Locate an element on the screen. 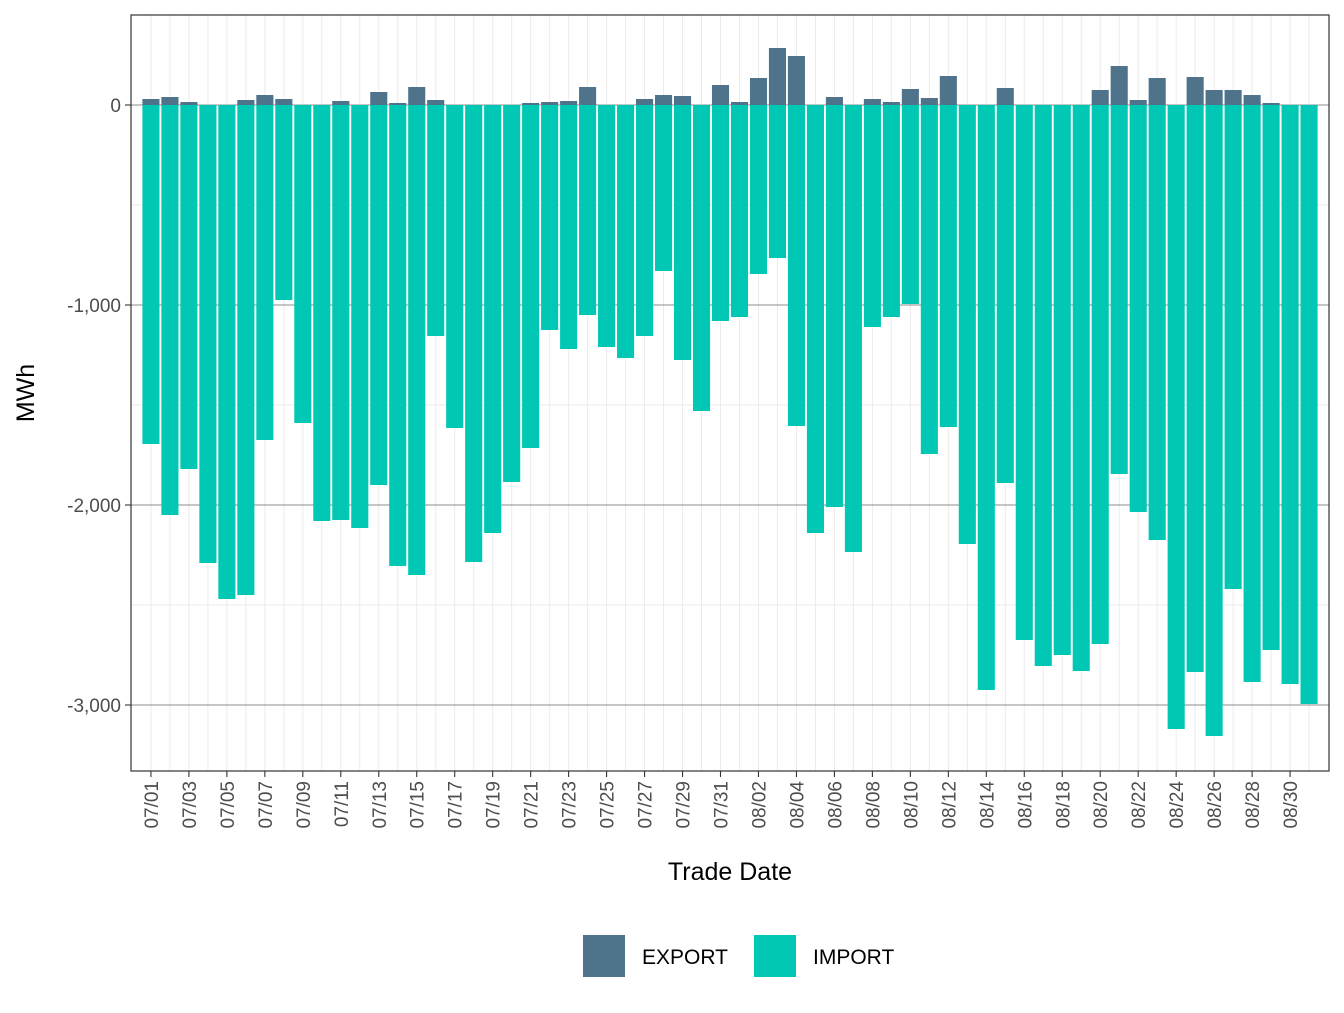  x-tick-label: 07/09 is located at coordinates (304, 805).